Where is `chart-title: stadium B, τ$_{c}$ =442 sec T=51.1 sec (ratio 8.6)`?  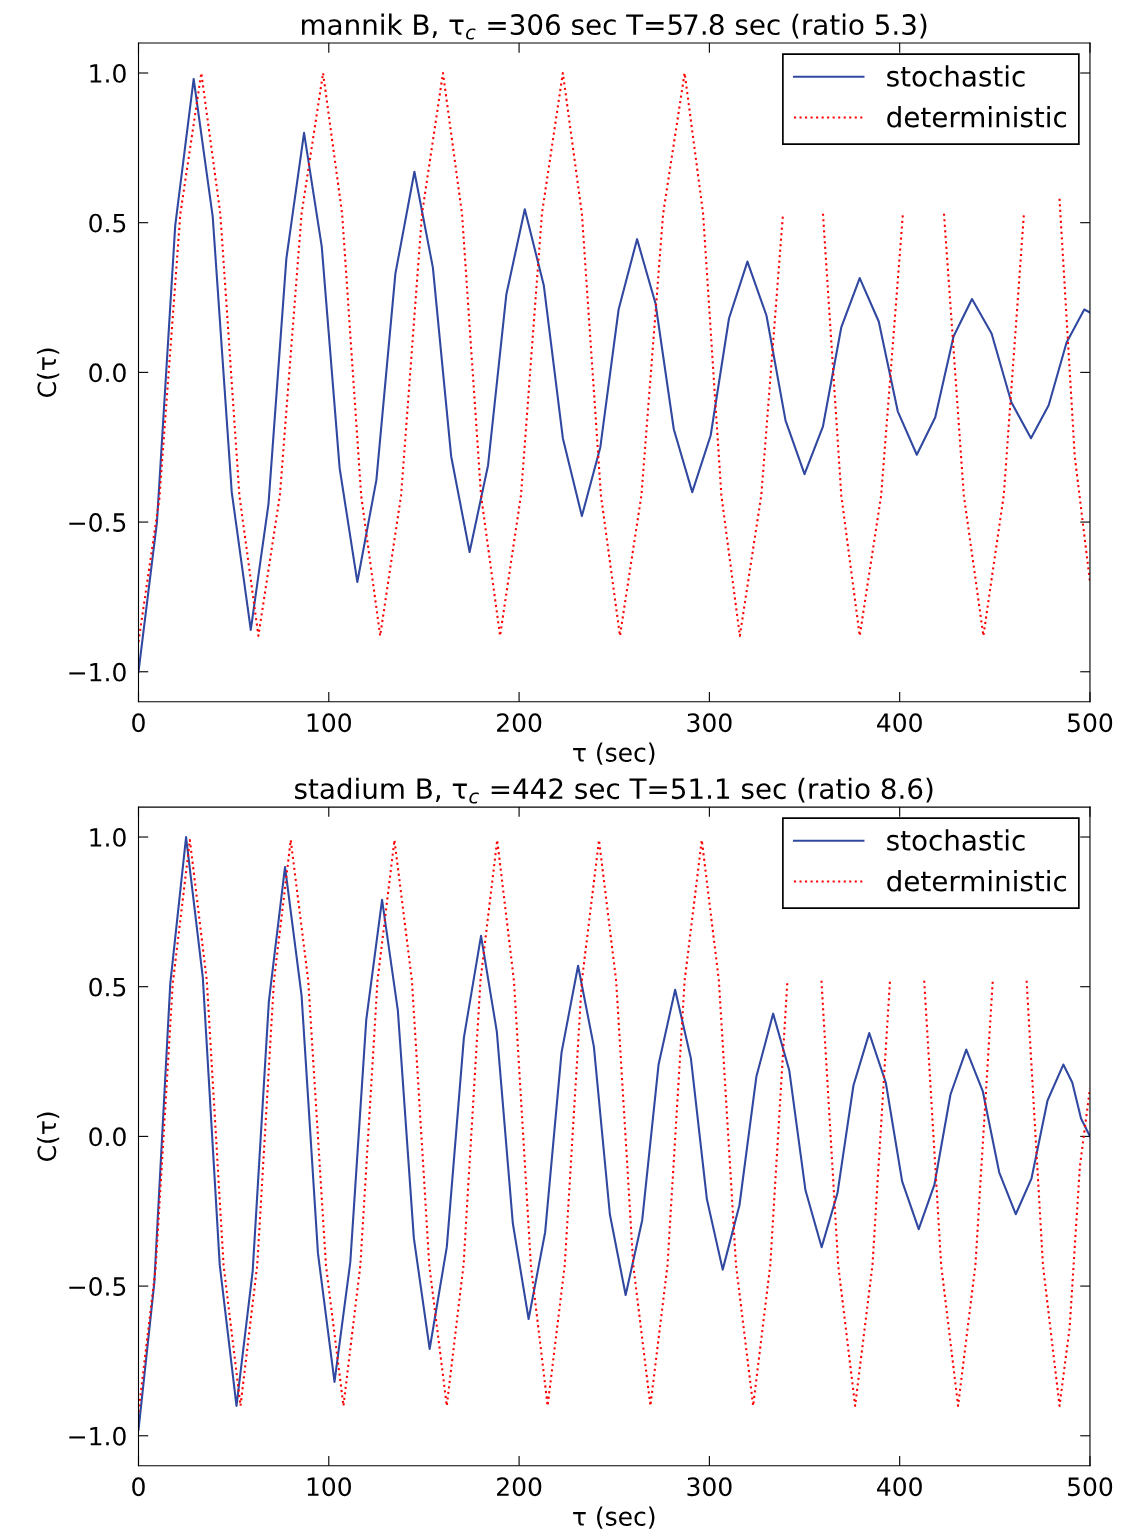
chart-title: stadium B, τ$_{c}$ =442 sec T=51.1 sec (ratio 8.6) is located at coordinates (614, 790).